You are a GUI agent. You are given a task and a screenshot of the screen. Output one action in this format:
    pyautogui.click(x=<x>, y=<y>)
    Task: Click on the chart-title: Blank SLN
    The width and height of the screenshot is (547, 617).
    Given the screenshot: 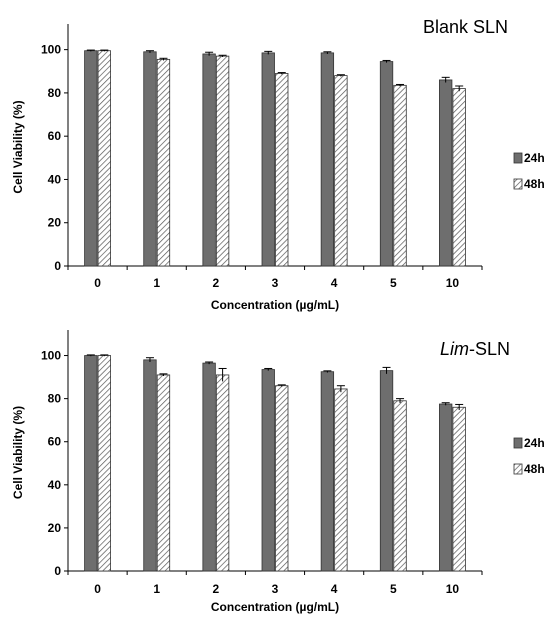 What is the action you would take?
    pyautogui.click(x=465, y=27)
    